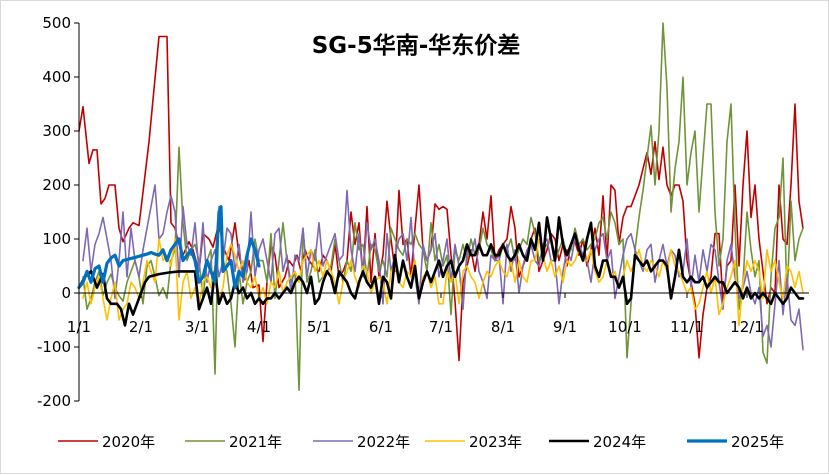  Describe the element at coordinates (56, 239) in the screenshot. I see `y-tick-label: 100` at that location.